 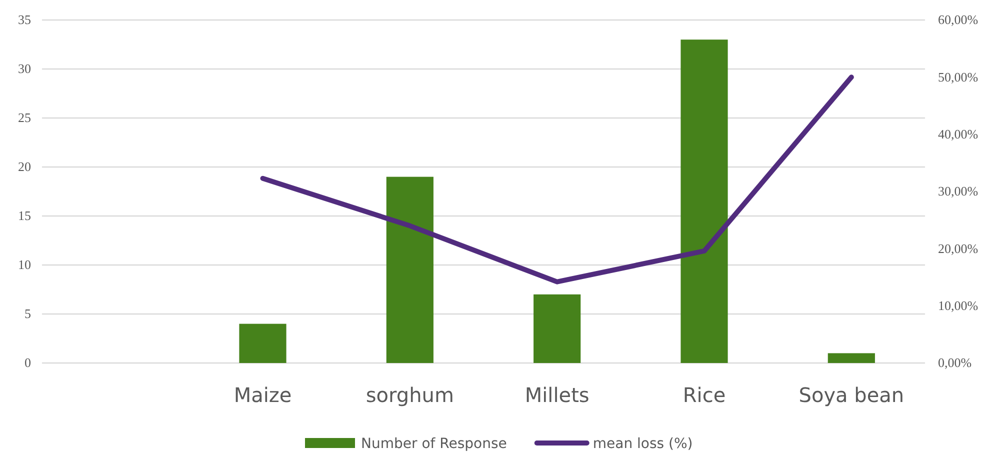 I want to click on x-tick-label: Soya bean, so click(x=851, y=395).